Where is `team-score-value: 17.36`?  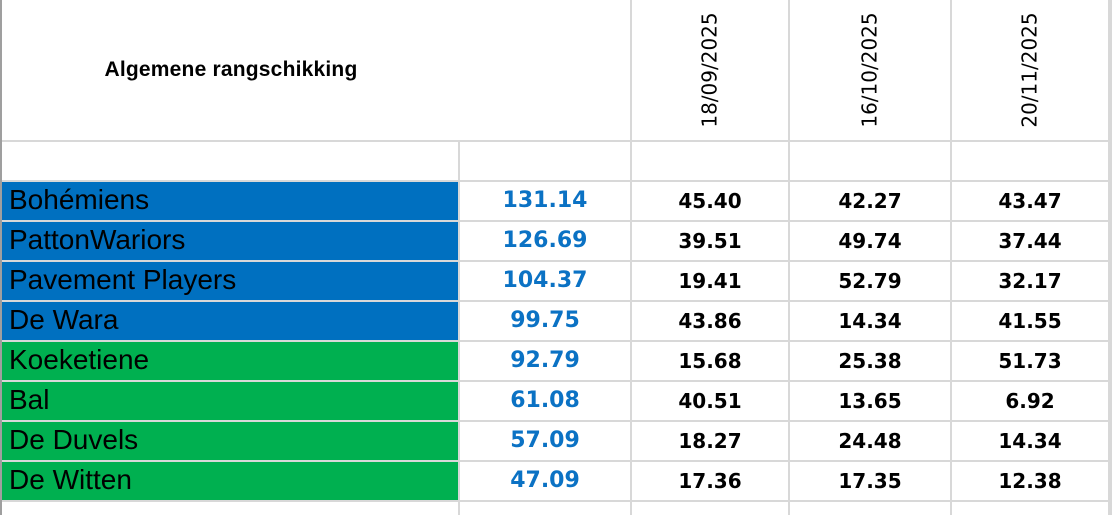
team-score-value: 17.36 is located at coordinates (710, 481).